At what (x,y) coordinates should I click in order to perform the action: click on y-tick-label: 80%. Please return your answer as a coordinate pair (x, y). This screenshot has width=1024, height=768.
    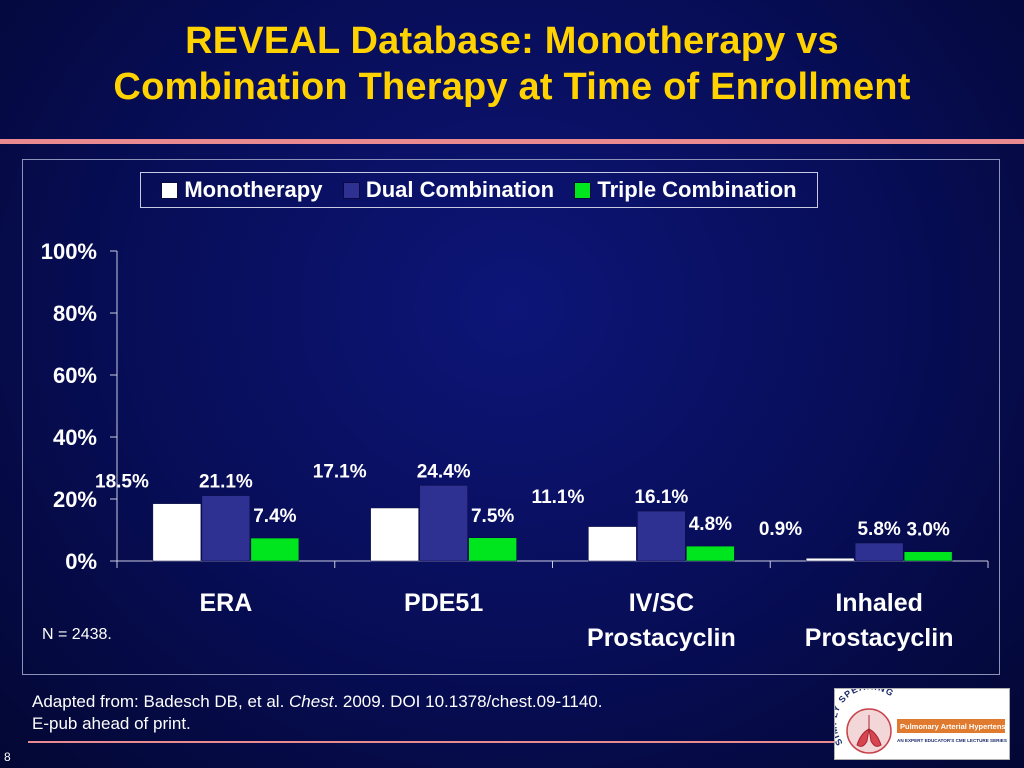
    Looking at the image, I should click on (75, 313).